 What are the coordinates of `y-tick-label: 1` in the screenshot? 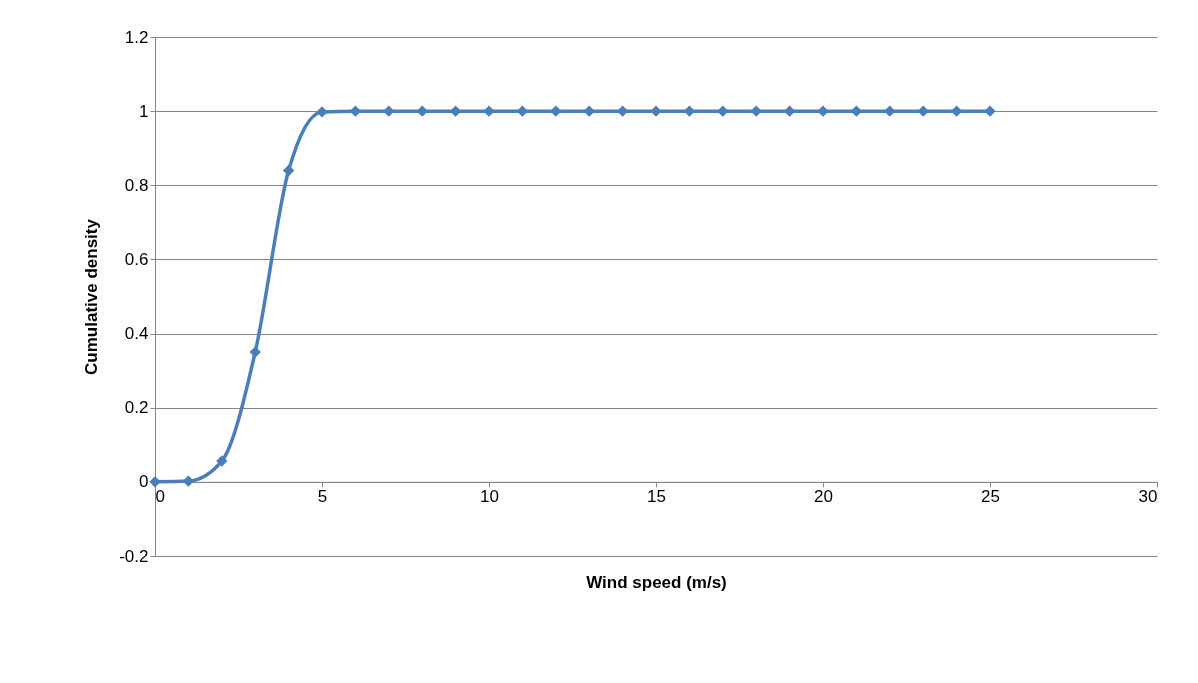 It's located at (144, 111).